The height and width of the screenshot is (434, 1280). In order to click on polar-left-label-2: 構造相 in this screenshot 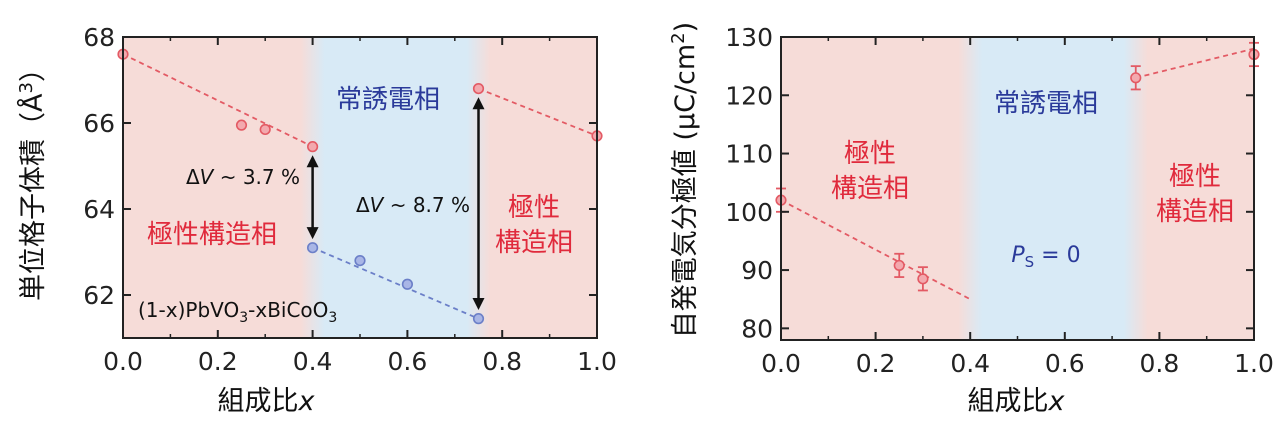, I will do `click(870, 189)`.